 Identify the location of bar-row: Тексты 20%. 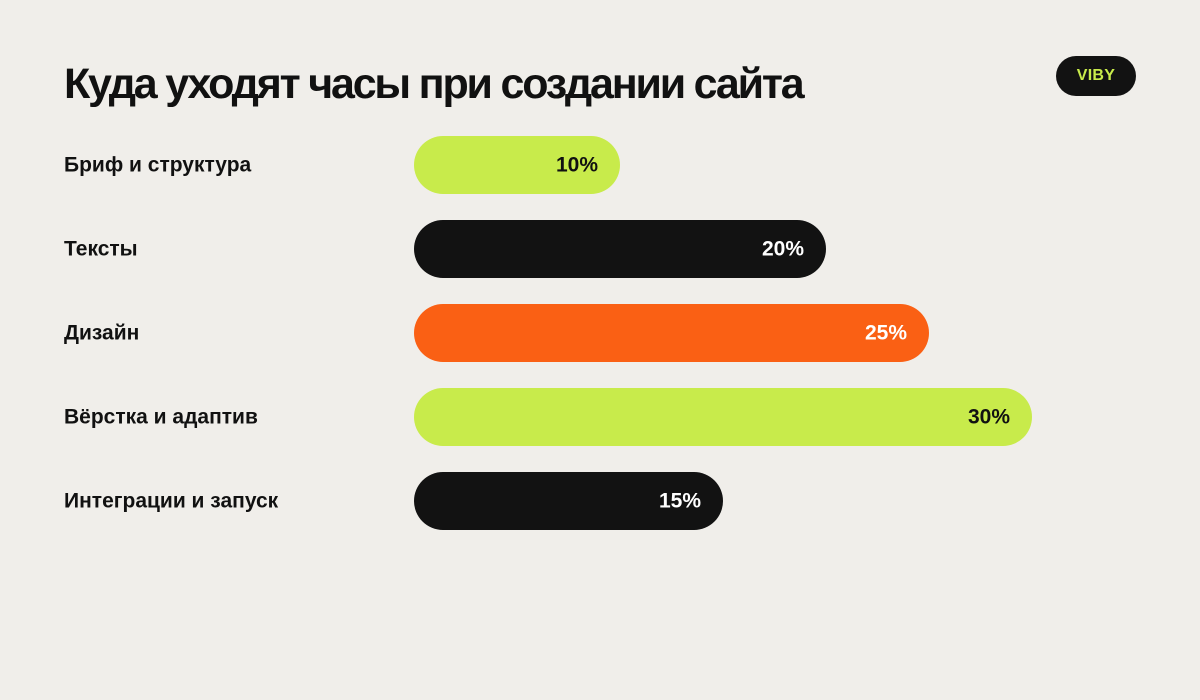
(445, 249).